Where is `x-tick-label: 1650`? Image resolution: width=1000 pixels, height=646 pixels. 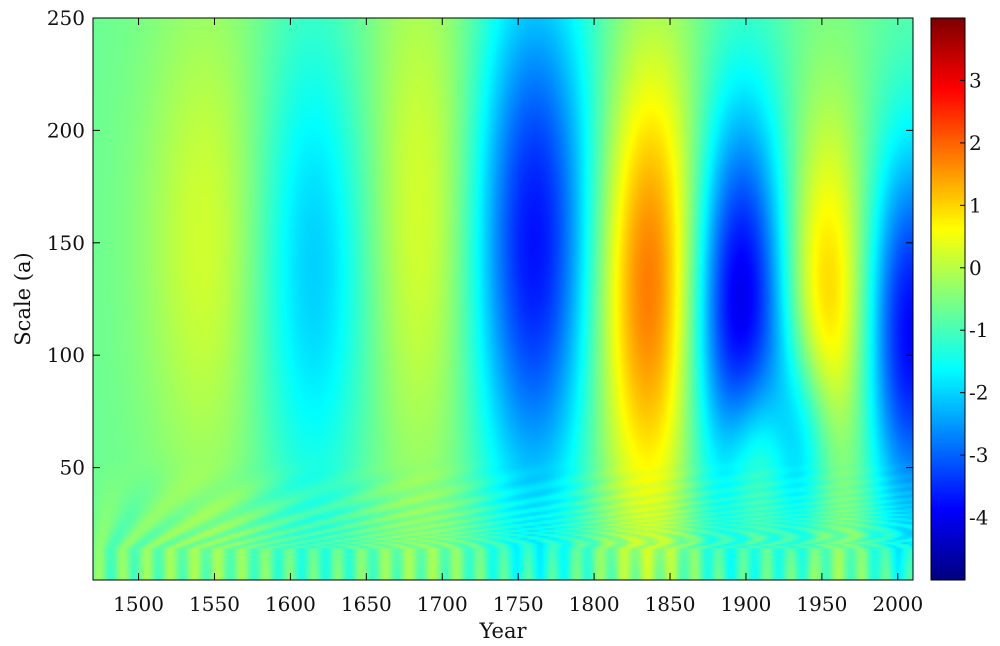 x-tick-label: 1650 is located at coordinates (366, 604).